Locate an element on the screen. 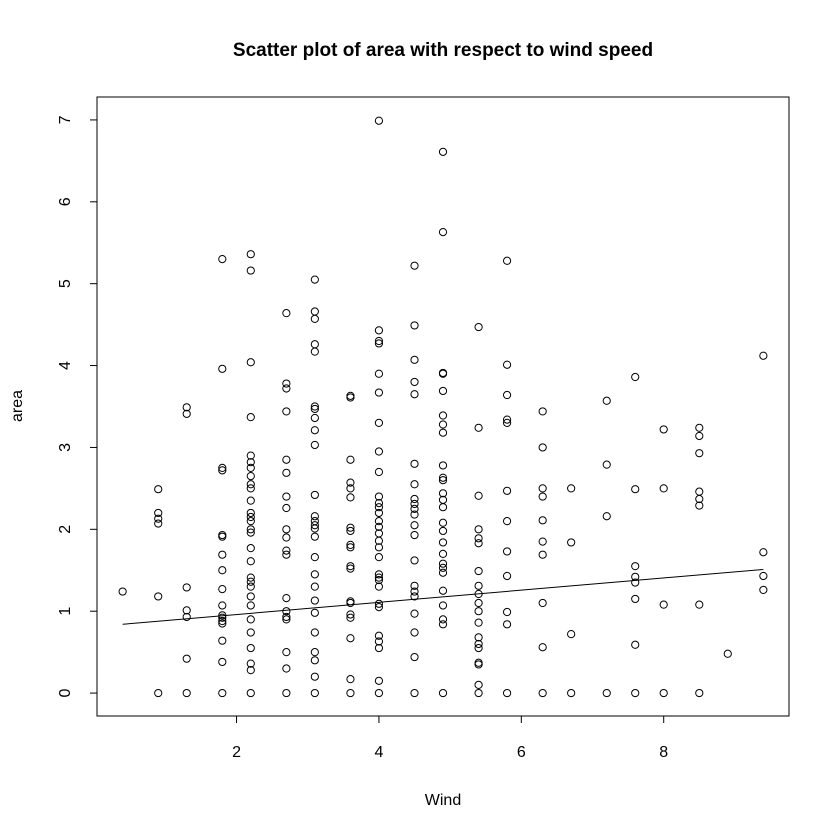  y-tick-label: 3 is located at coordinates (65, 447).